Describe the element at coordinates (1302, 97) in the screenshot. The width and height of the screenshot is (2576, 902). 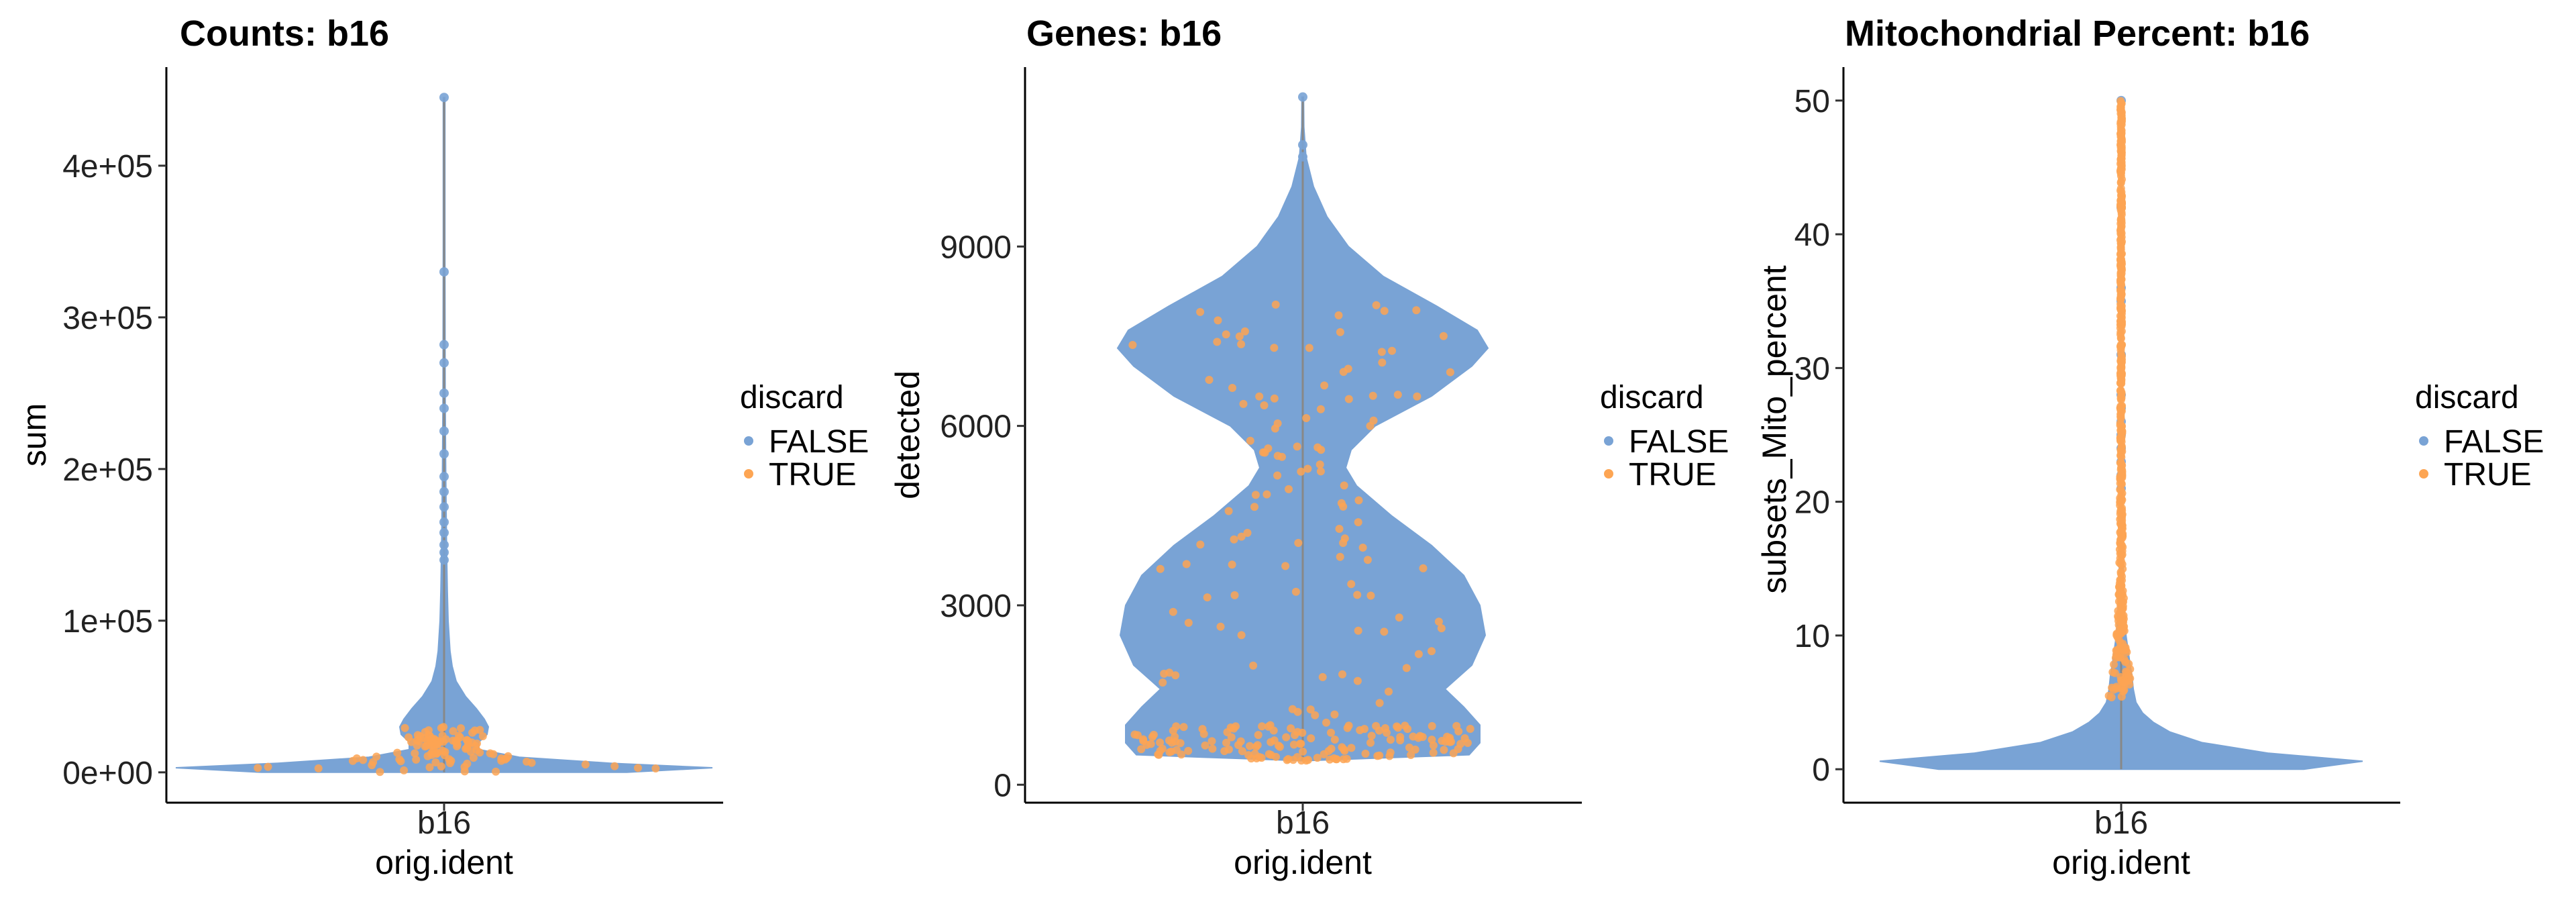
I see `genes-outlier-point` at that location.